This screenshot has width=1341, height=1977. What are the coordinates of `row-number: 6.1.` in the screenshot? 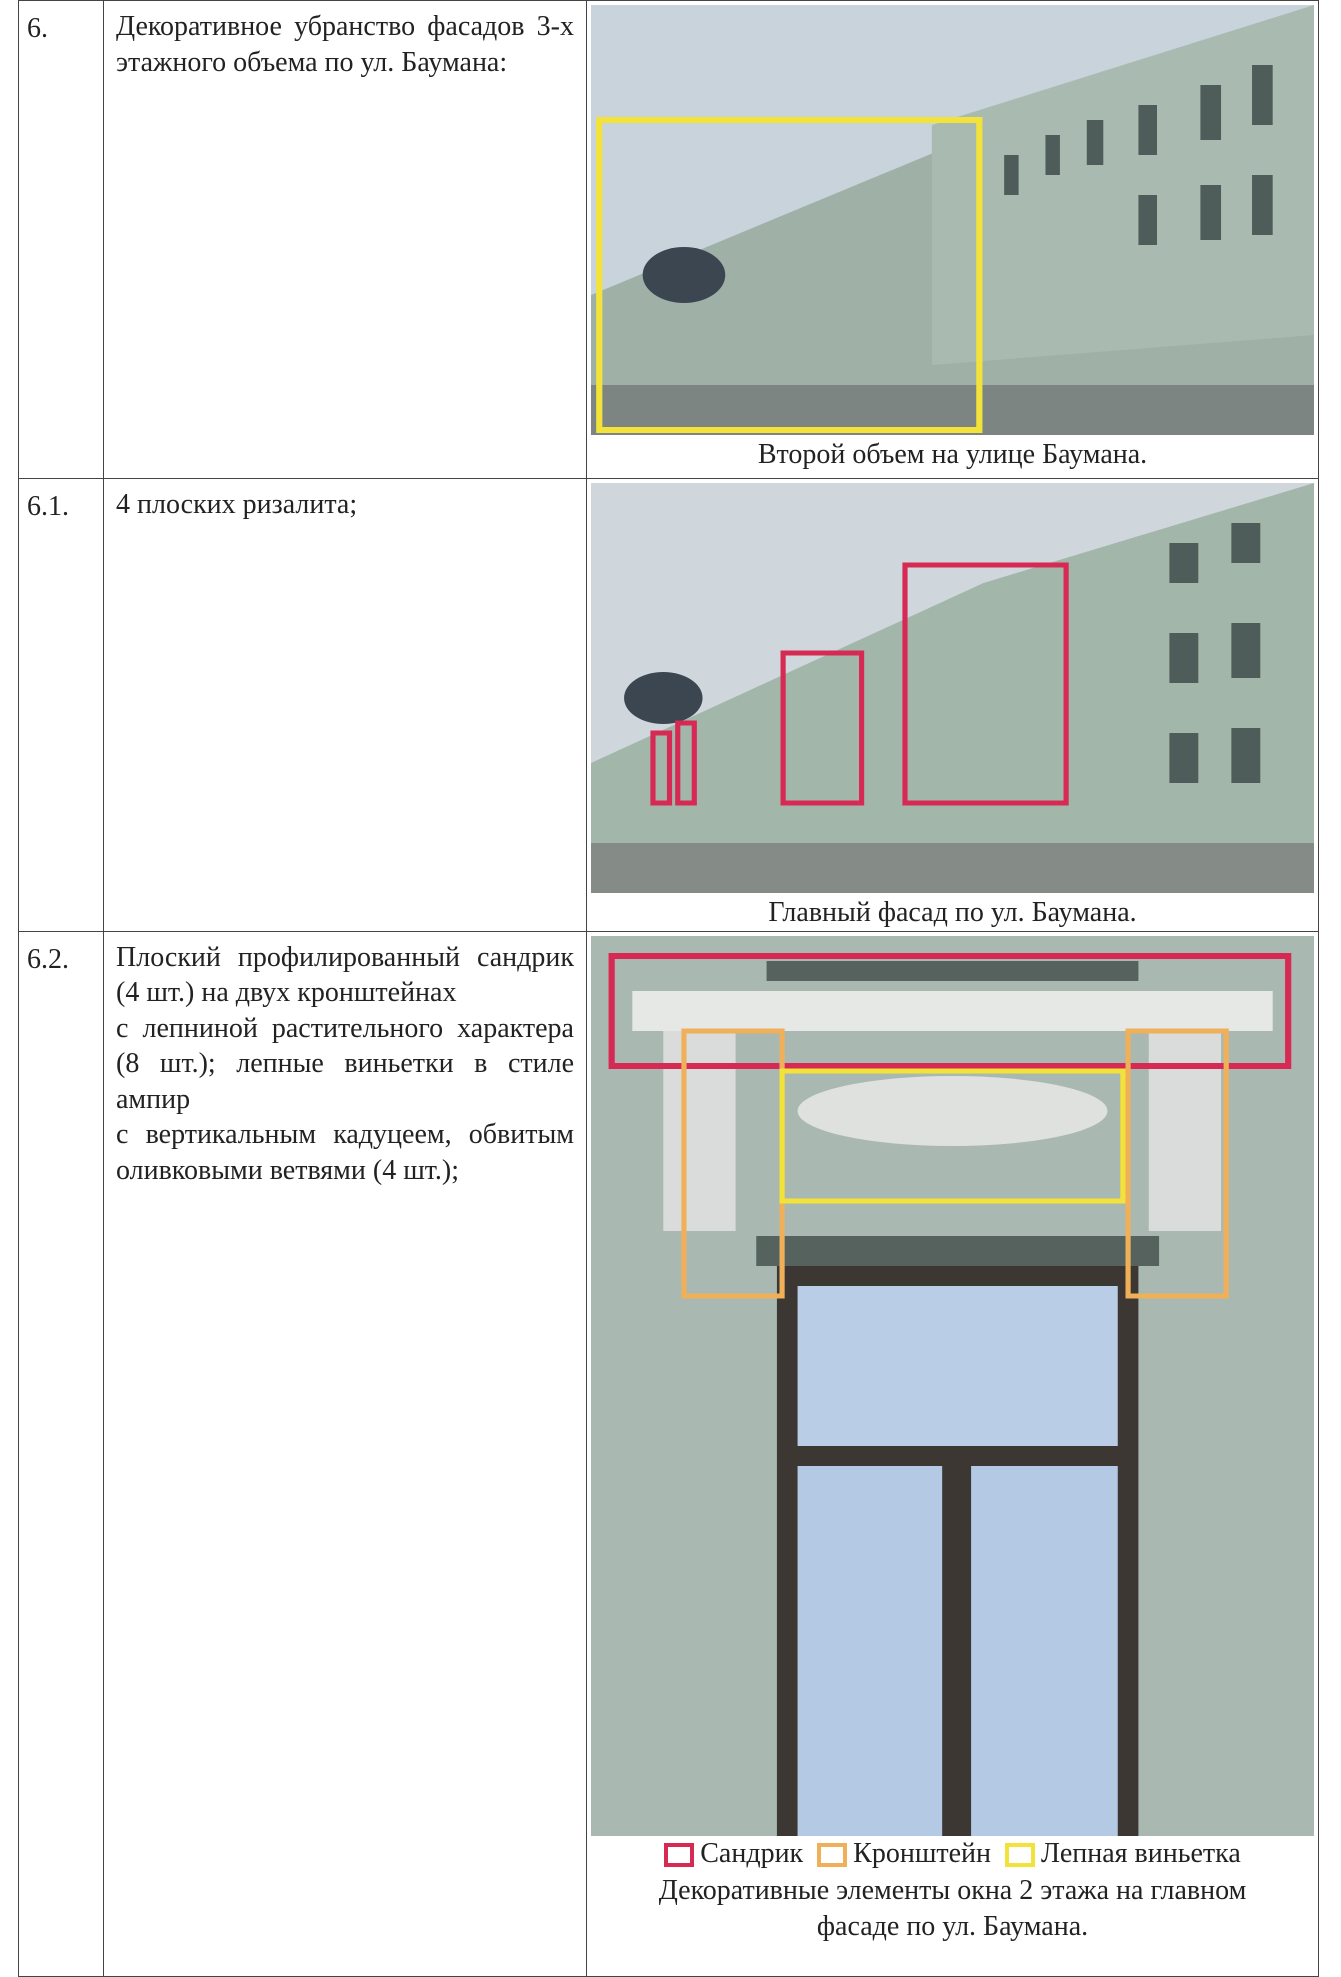 It's located at (61, 705).